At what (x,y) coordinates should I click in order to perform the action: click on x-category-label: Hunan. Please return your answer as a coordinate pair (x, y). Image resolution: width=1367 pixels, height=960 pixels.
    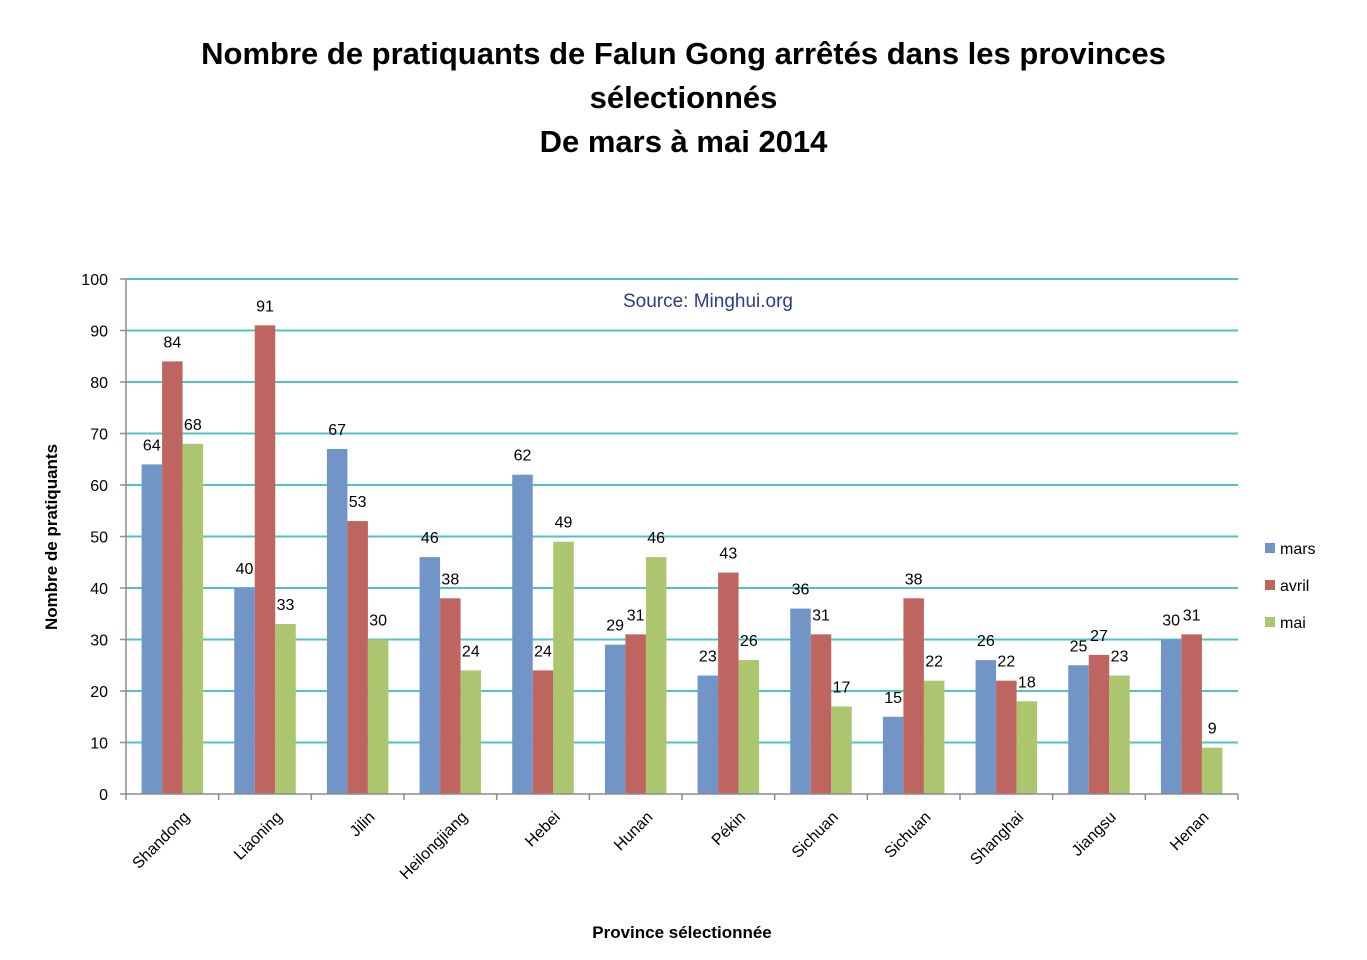
    Looking at the image, I should click on (633, 831).